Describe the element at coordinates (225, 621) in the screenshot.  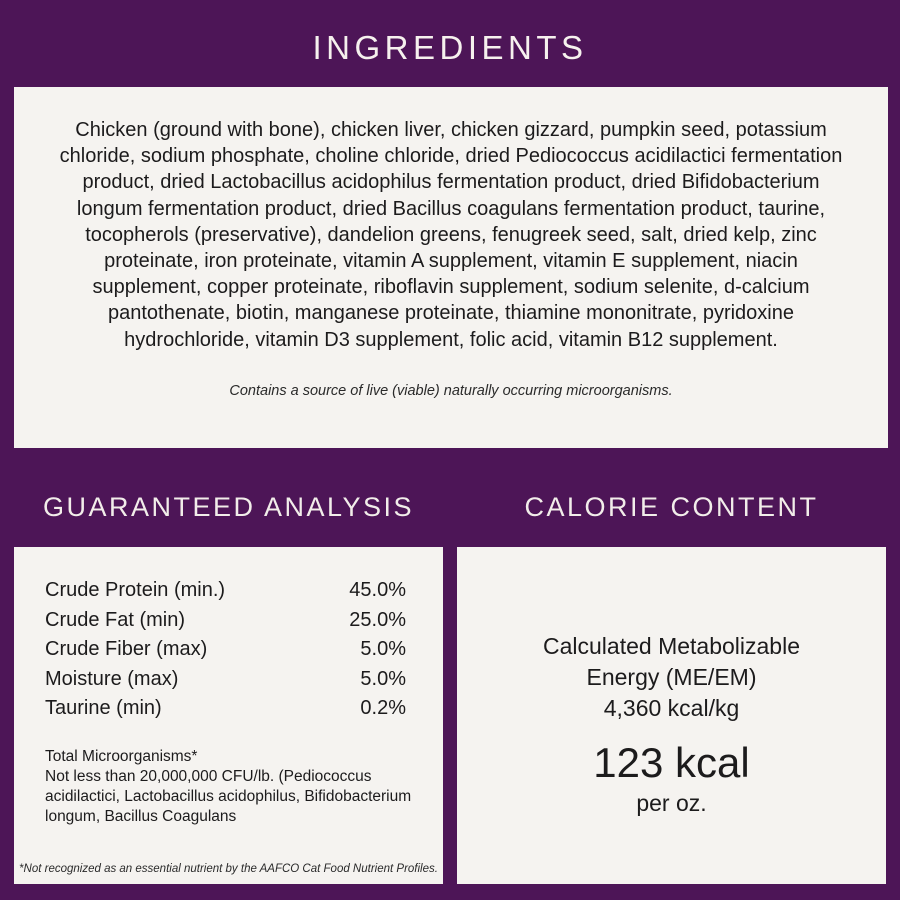
I see `table-row: Crude Fat (min) 25.0%` at that location.